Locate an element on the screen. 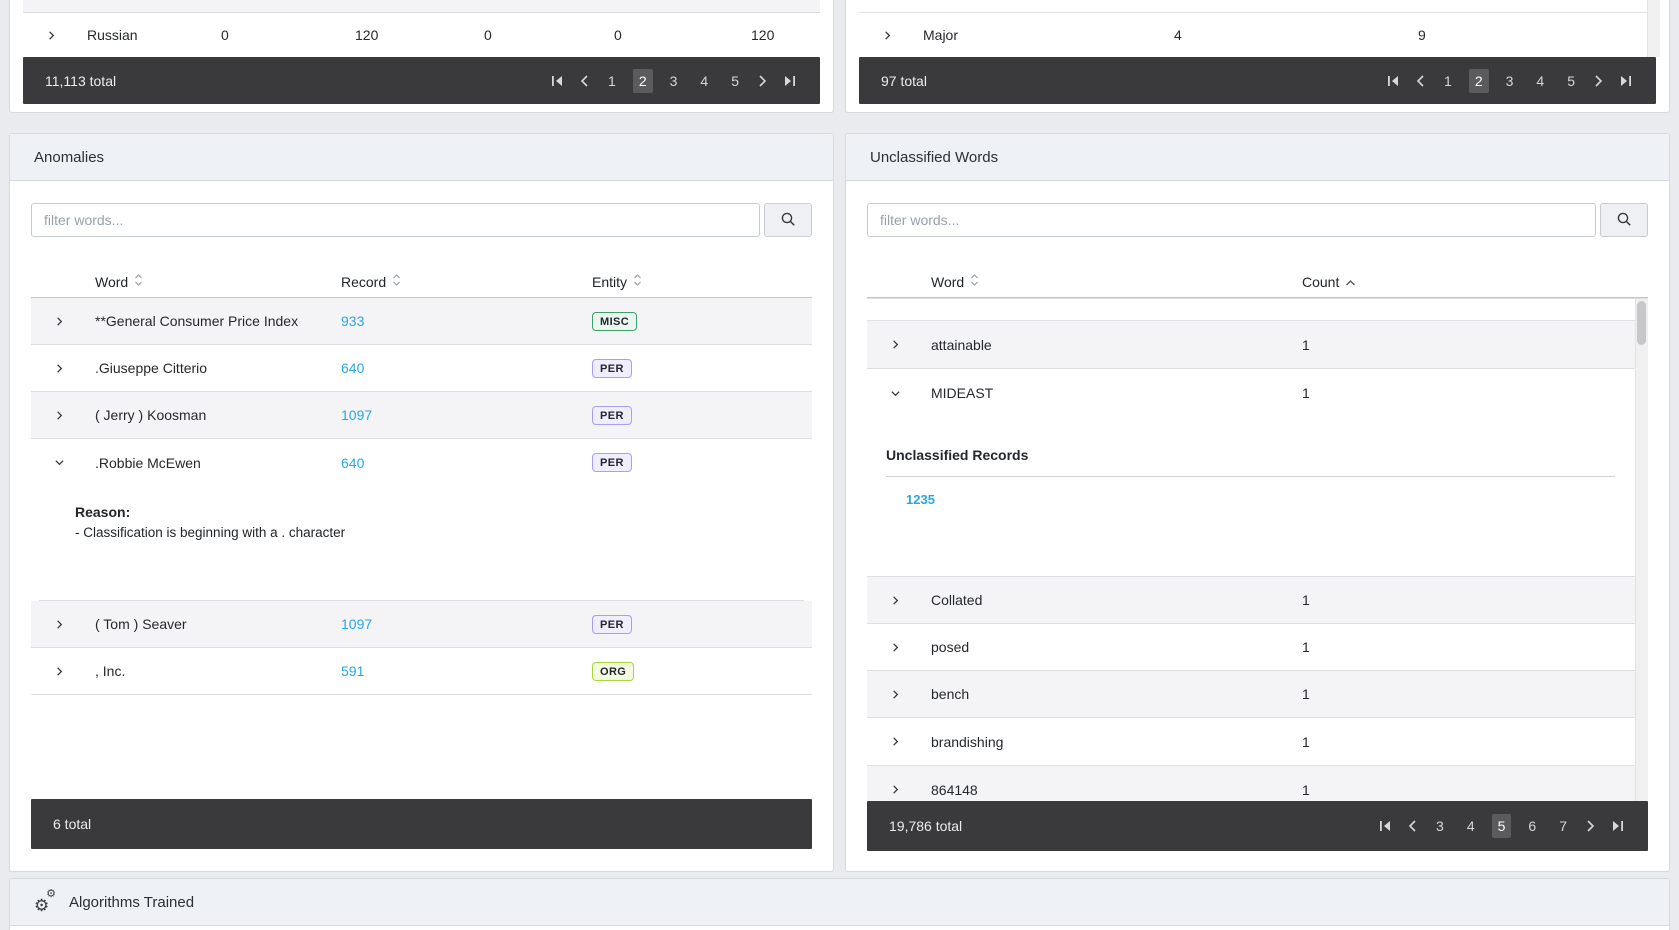 The height and width of the screenshot is (930, 1679). table-row: ( Tom ) Seaver 1097 PER is located at coordinates (421, 624).